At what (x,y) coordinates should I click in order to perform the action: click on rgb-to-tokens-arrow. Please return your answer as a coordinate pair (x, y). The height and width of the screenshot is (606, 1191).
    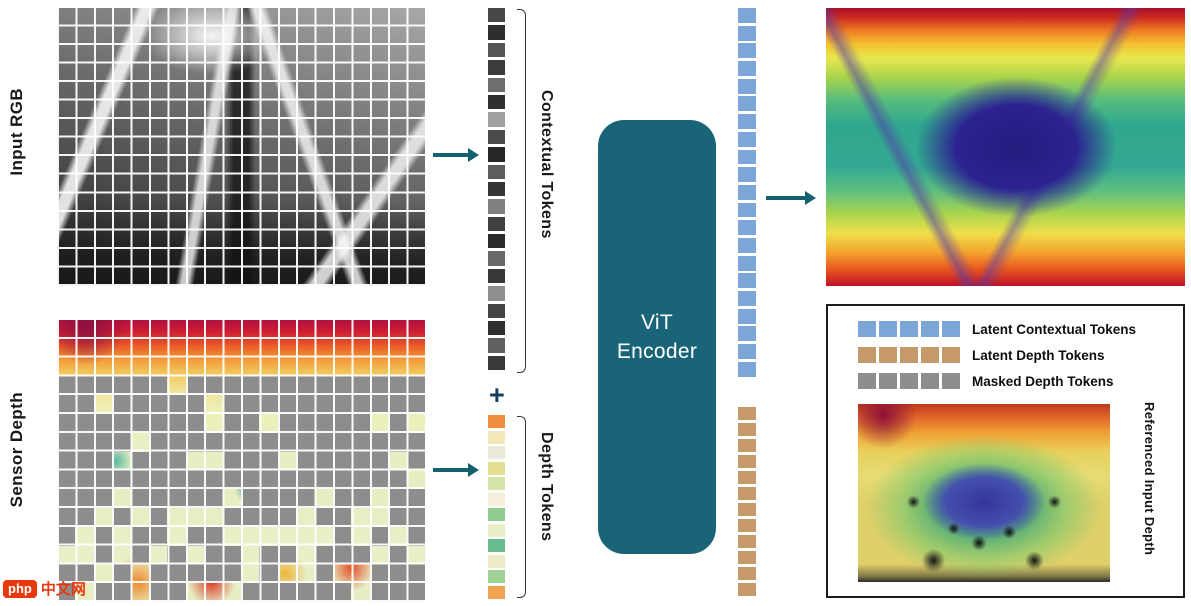
    Looking at the image, I should click on (456, 155).